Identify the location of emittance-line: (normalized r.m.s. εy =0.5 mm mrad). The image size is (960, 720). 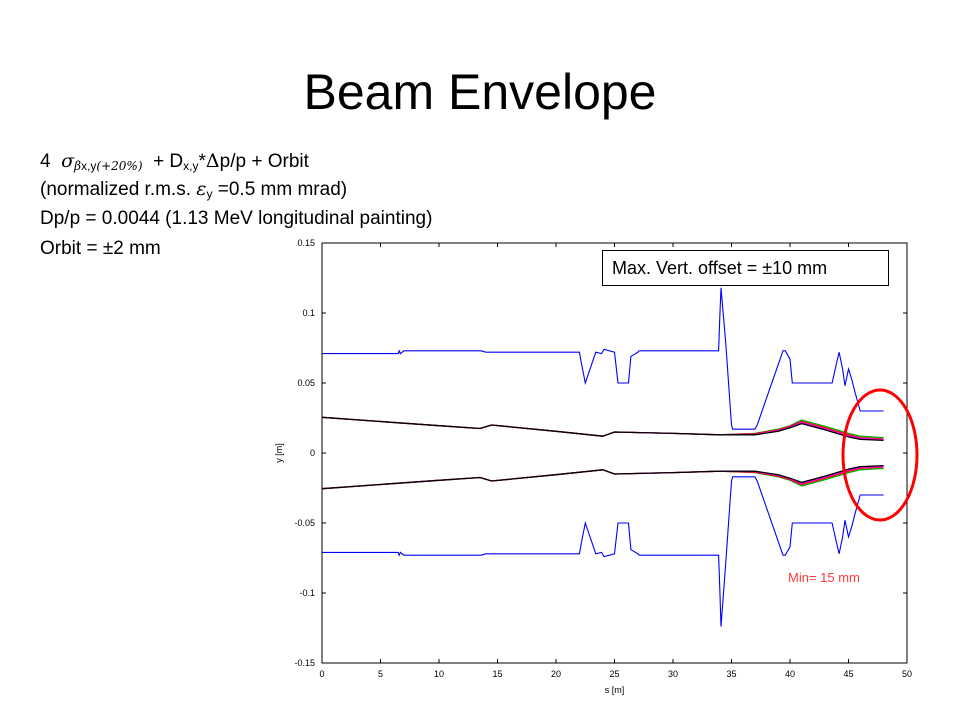
(193, 191).